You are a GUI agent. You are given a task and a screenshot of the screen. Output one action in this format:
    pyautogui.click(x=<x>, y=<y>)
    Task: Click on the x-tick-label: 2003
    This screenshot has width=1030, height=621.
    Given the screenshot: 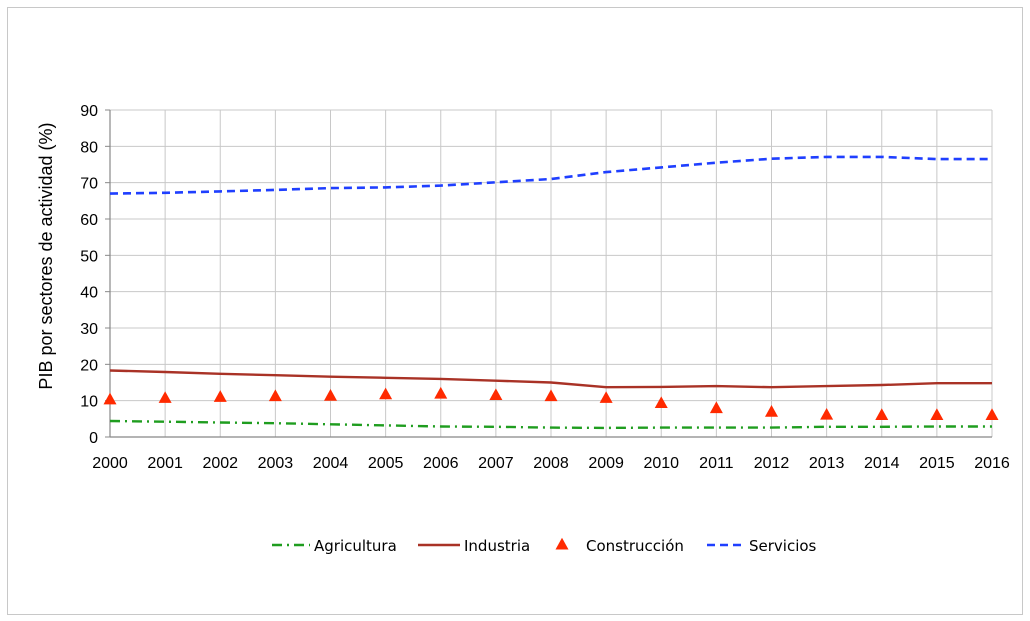 What is the action you would take?
    pyautogui.click(x=276, y=463)
    